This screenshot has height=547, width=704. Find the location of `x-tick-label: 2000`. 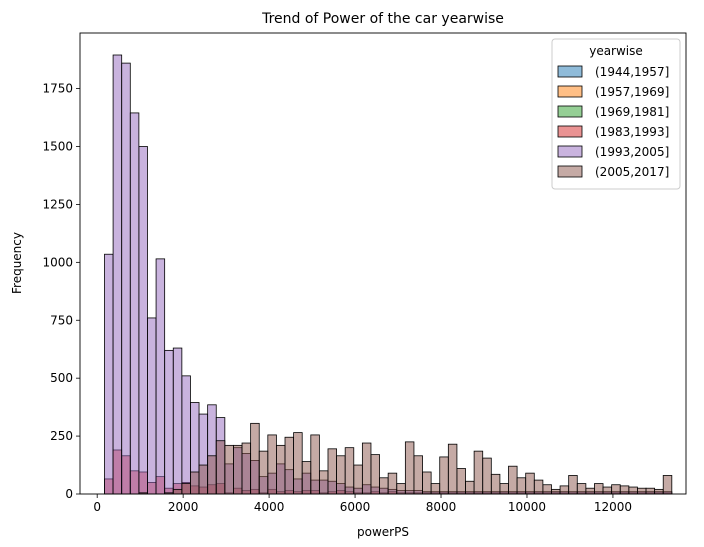

x-tick-label: 2000 is located at coordinates (183, 507).